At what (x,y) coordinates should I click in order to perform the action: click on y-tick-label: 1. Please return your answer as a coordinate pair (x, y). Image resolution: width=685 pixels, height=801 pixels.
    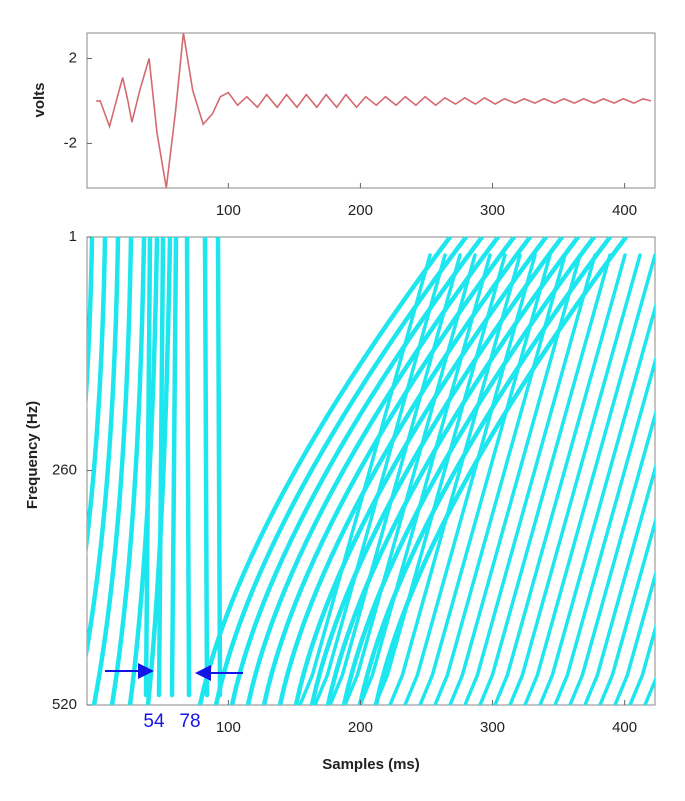
    Looking at the image, I should click on (73, 236).